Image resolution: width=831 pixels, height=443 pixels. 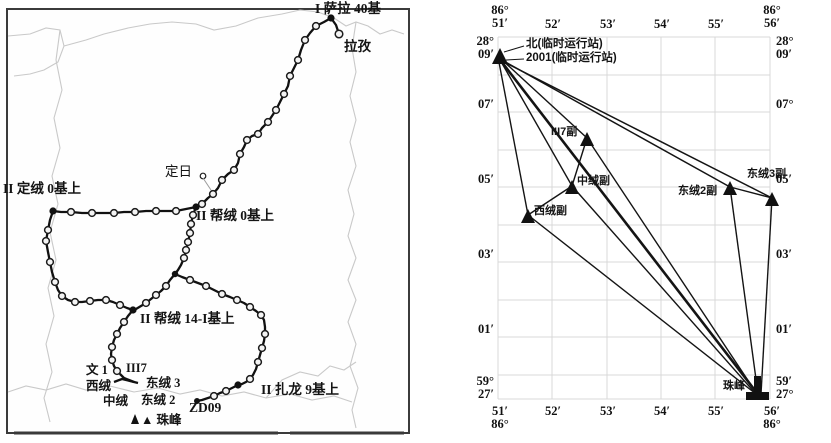 I want to click on axis-bottom-tick-0-min: 51′, so click(x=499, y=411).